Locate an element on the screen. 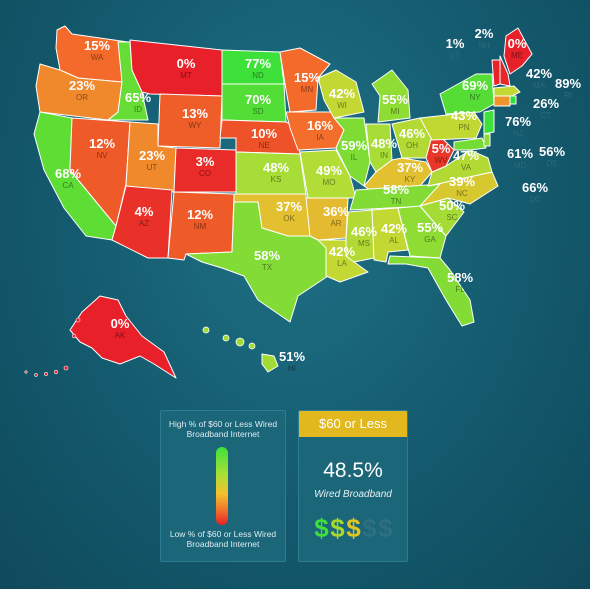  state-label-code-VT: VT is located at coordinates (455, 55).